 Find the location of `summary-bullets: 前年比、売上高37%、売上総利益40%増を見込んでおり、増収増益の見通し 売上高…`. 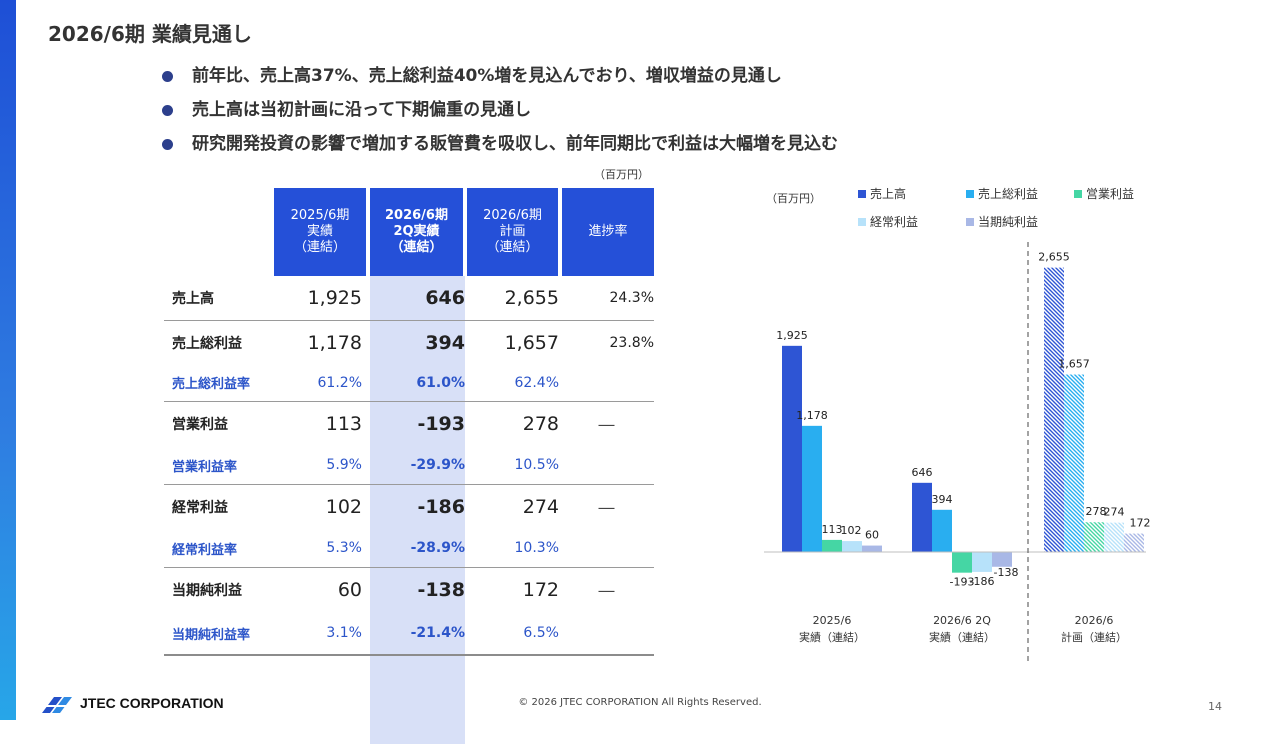

summary-bullets: 前年比、売上高37%、売上総利益40%増を見込んでおり、増収増益の見通し 売上高… is located at coordinates (500, 114).